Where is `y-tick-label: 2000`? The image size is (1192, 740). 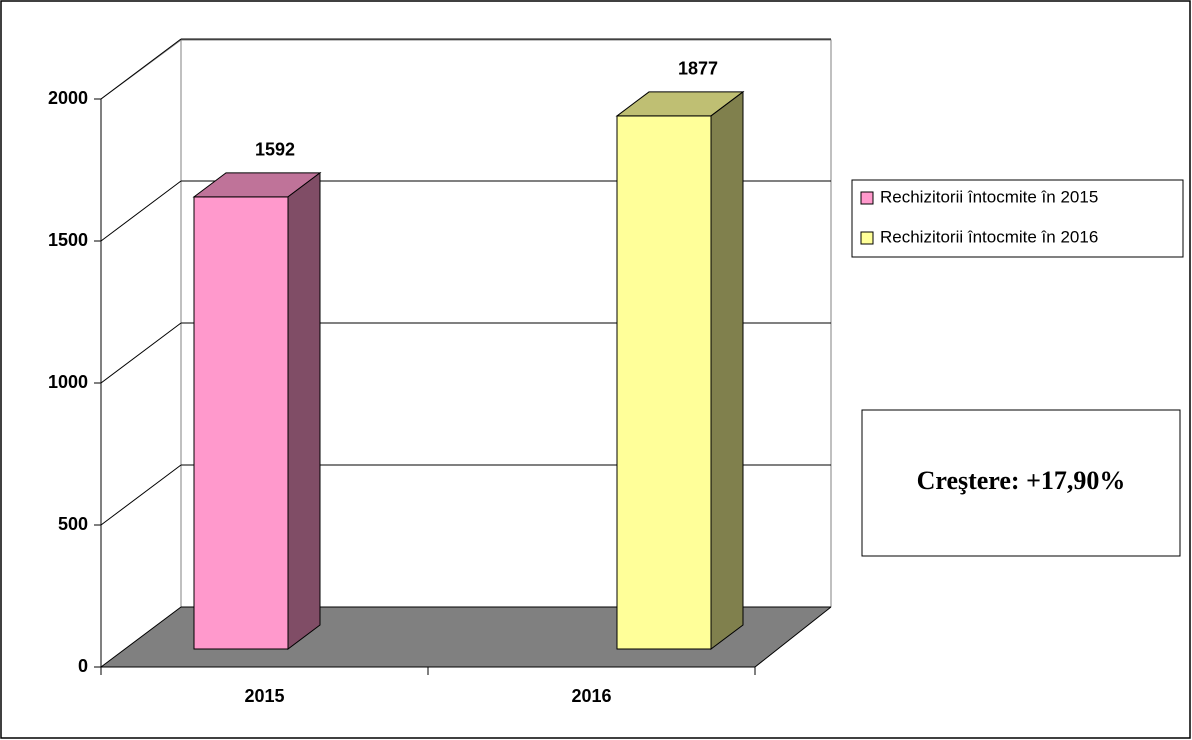
y-tick-label: 2000 is located at coordinates (68, 98).